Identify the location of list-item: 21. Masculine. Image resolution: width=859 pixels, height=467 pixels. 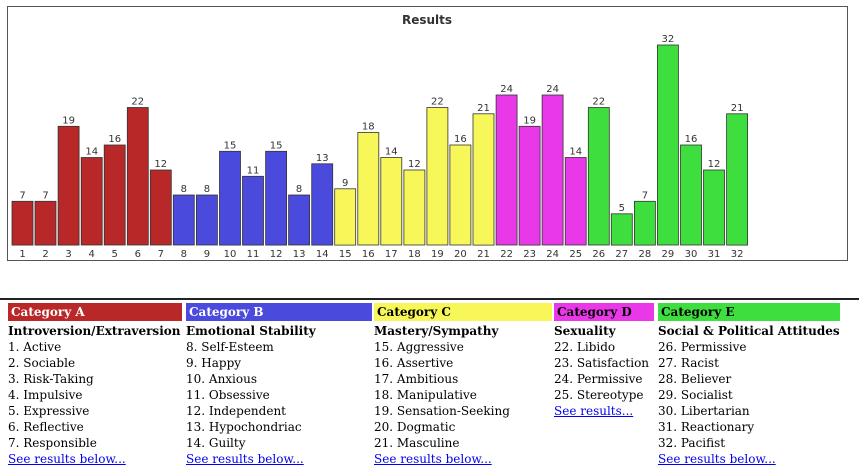
(417, 443).